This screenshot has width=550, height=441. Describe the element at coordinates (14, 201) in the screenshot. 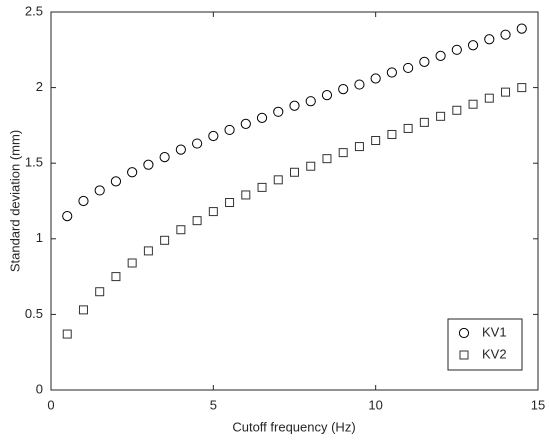

I see `y-axis-label: Standard deviation (mm)` at that location.